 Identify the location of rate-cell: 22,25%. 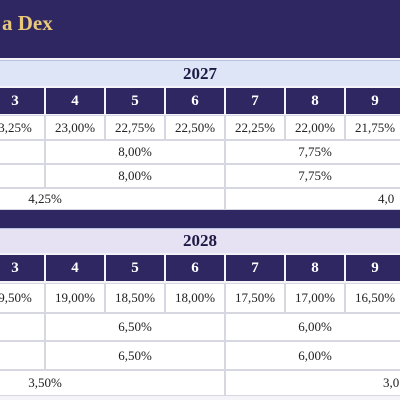
(255, 127).